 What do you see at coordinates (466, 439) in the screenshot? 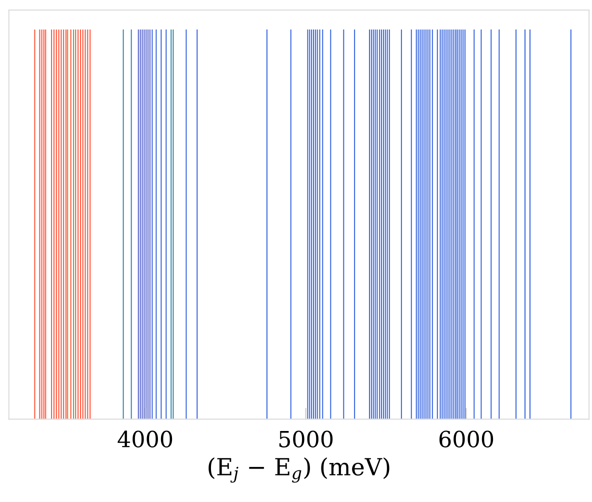
I see `x-tick-label: 6000` at bounding box center [466, 439].